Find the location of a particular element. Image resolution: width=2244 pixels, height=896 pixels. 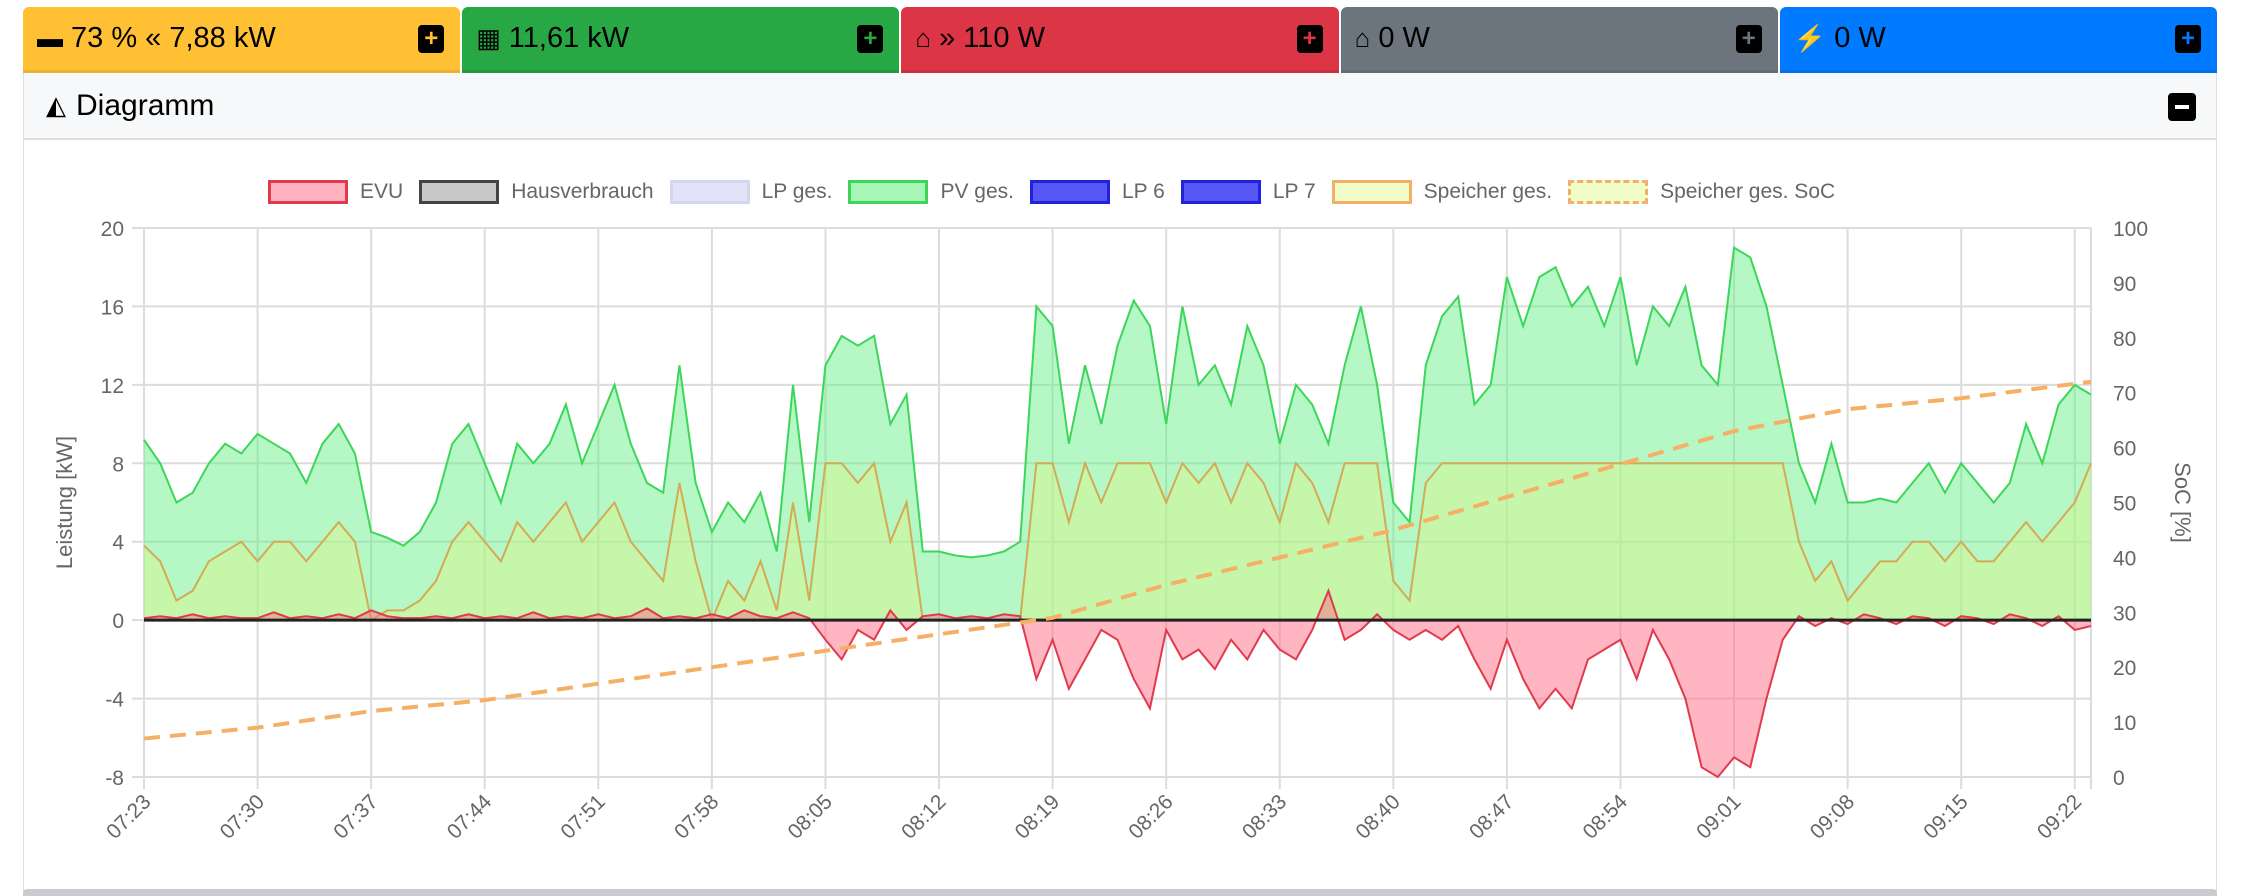

x-tick-label: 08:47 is located at coordinates (1491, 816).